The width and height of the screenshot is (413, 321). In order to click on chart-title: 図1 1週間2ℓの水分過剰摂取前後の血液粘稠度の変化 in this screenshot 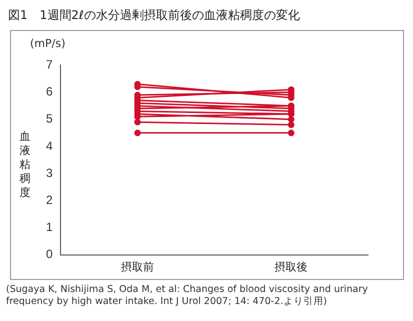, I will do `click(154, 15)`.